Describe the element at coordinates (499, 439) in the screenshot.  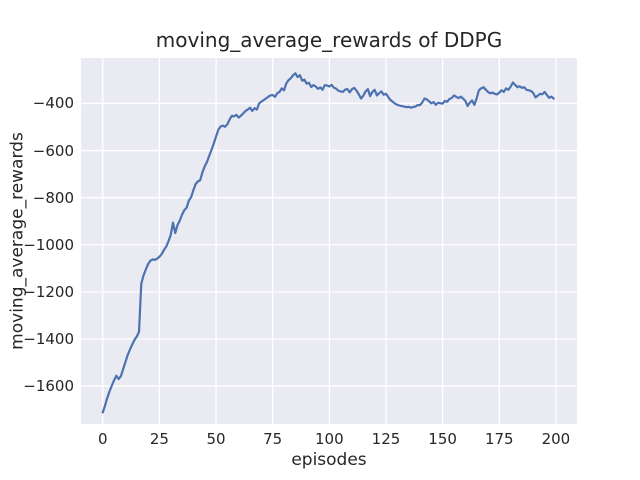
I see `x-tick-label: 175` at that location.